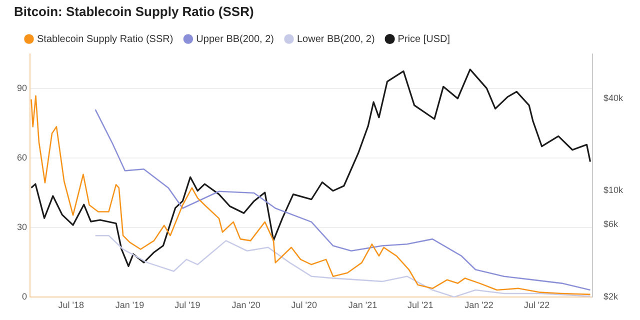 The height and width of the screenshot is (320, 640). What do you see at coordinates (246, 305) in the screenshot?
I see `x-tick-label: Jan '20` at bounding box center [246, 305].